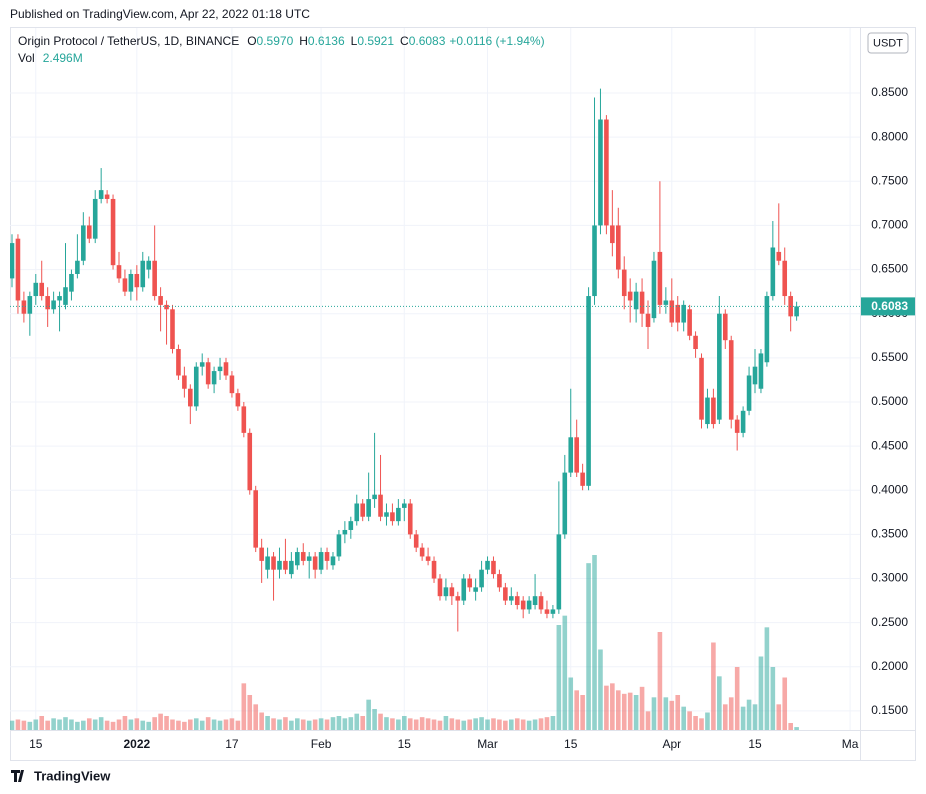 Image resolution: width=926 pixels, height=794 pixels. What do you see at coordinates (17, 776) in the screenshot?
I see `logo-icon` at bounding box center [17, 776].